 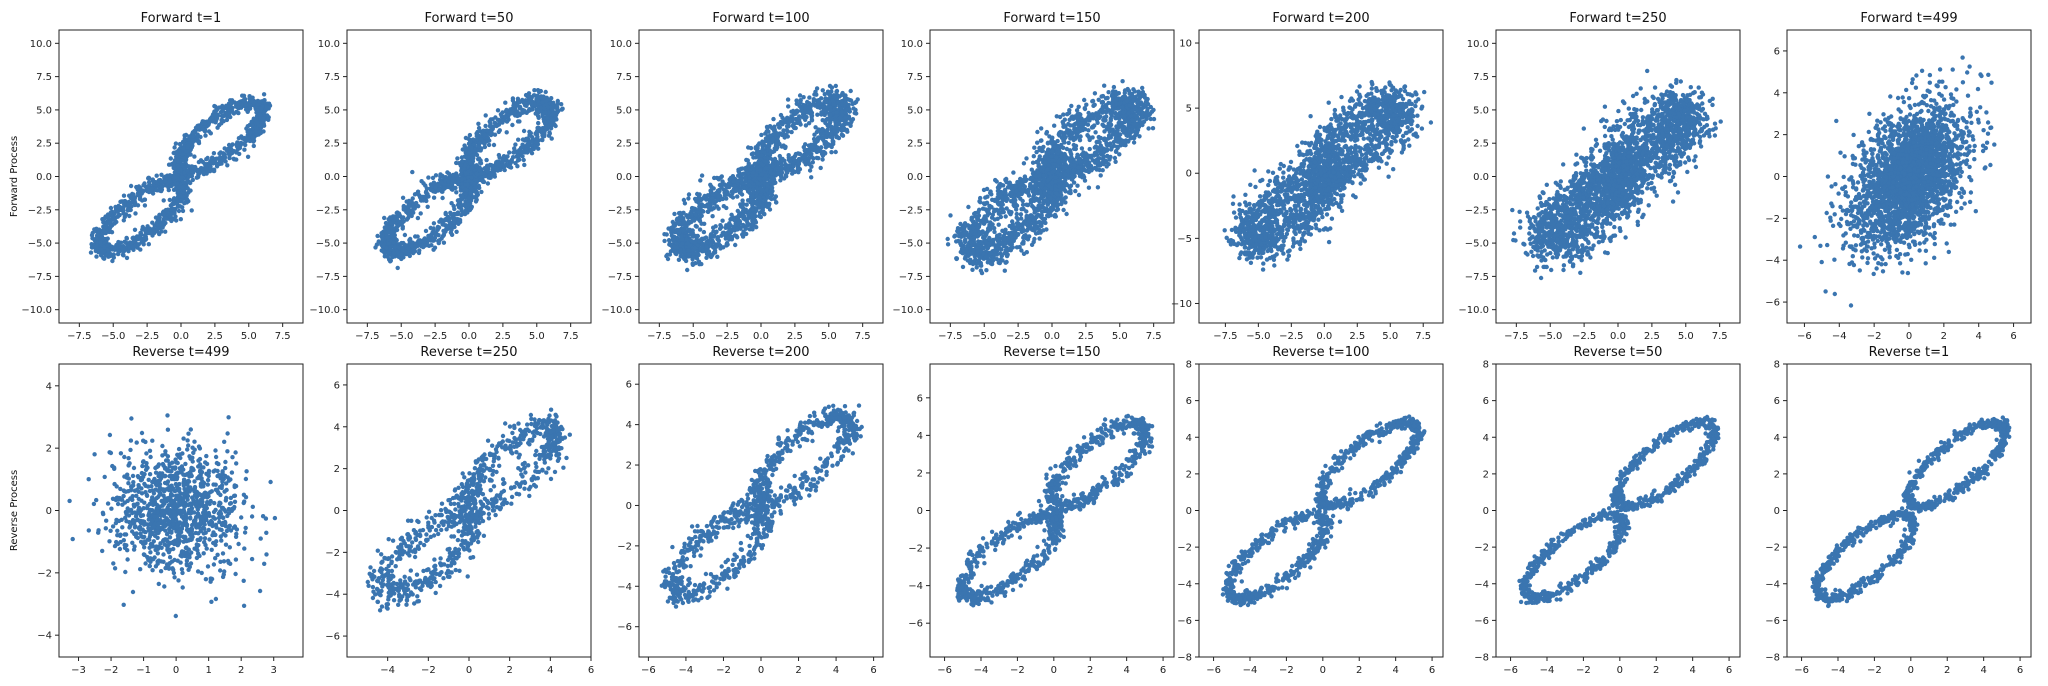 I want to click on y-tick-label: −2.5, so click(x=620, y=210).